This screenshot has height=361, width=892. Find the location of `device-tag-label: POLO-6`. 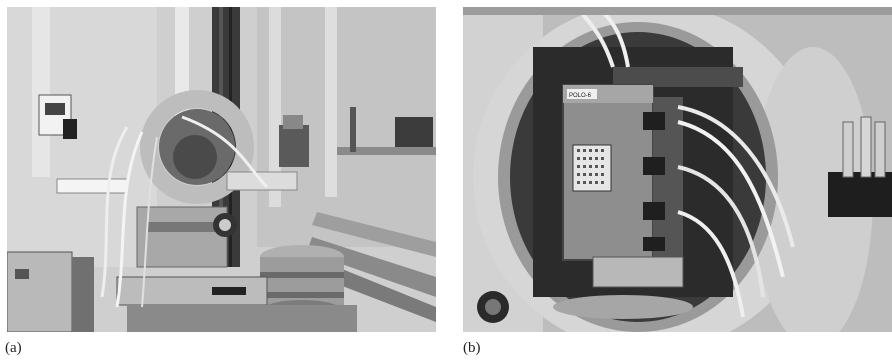

device-tag-label: POLO-6 is located at coordinates (580, 96).